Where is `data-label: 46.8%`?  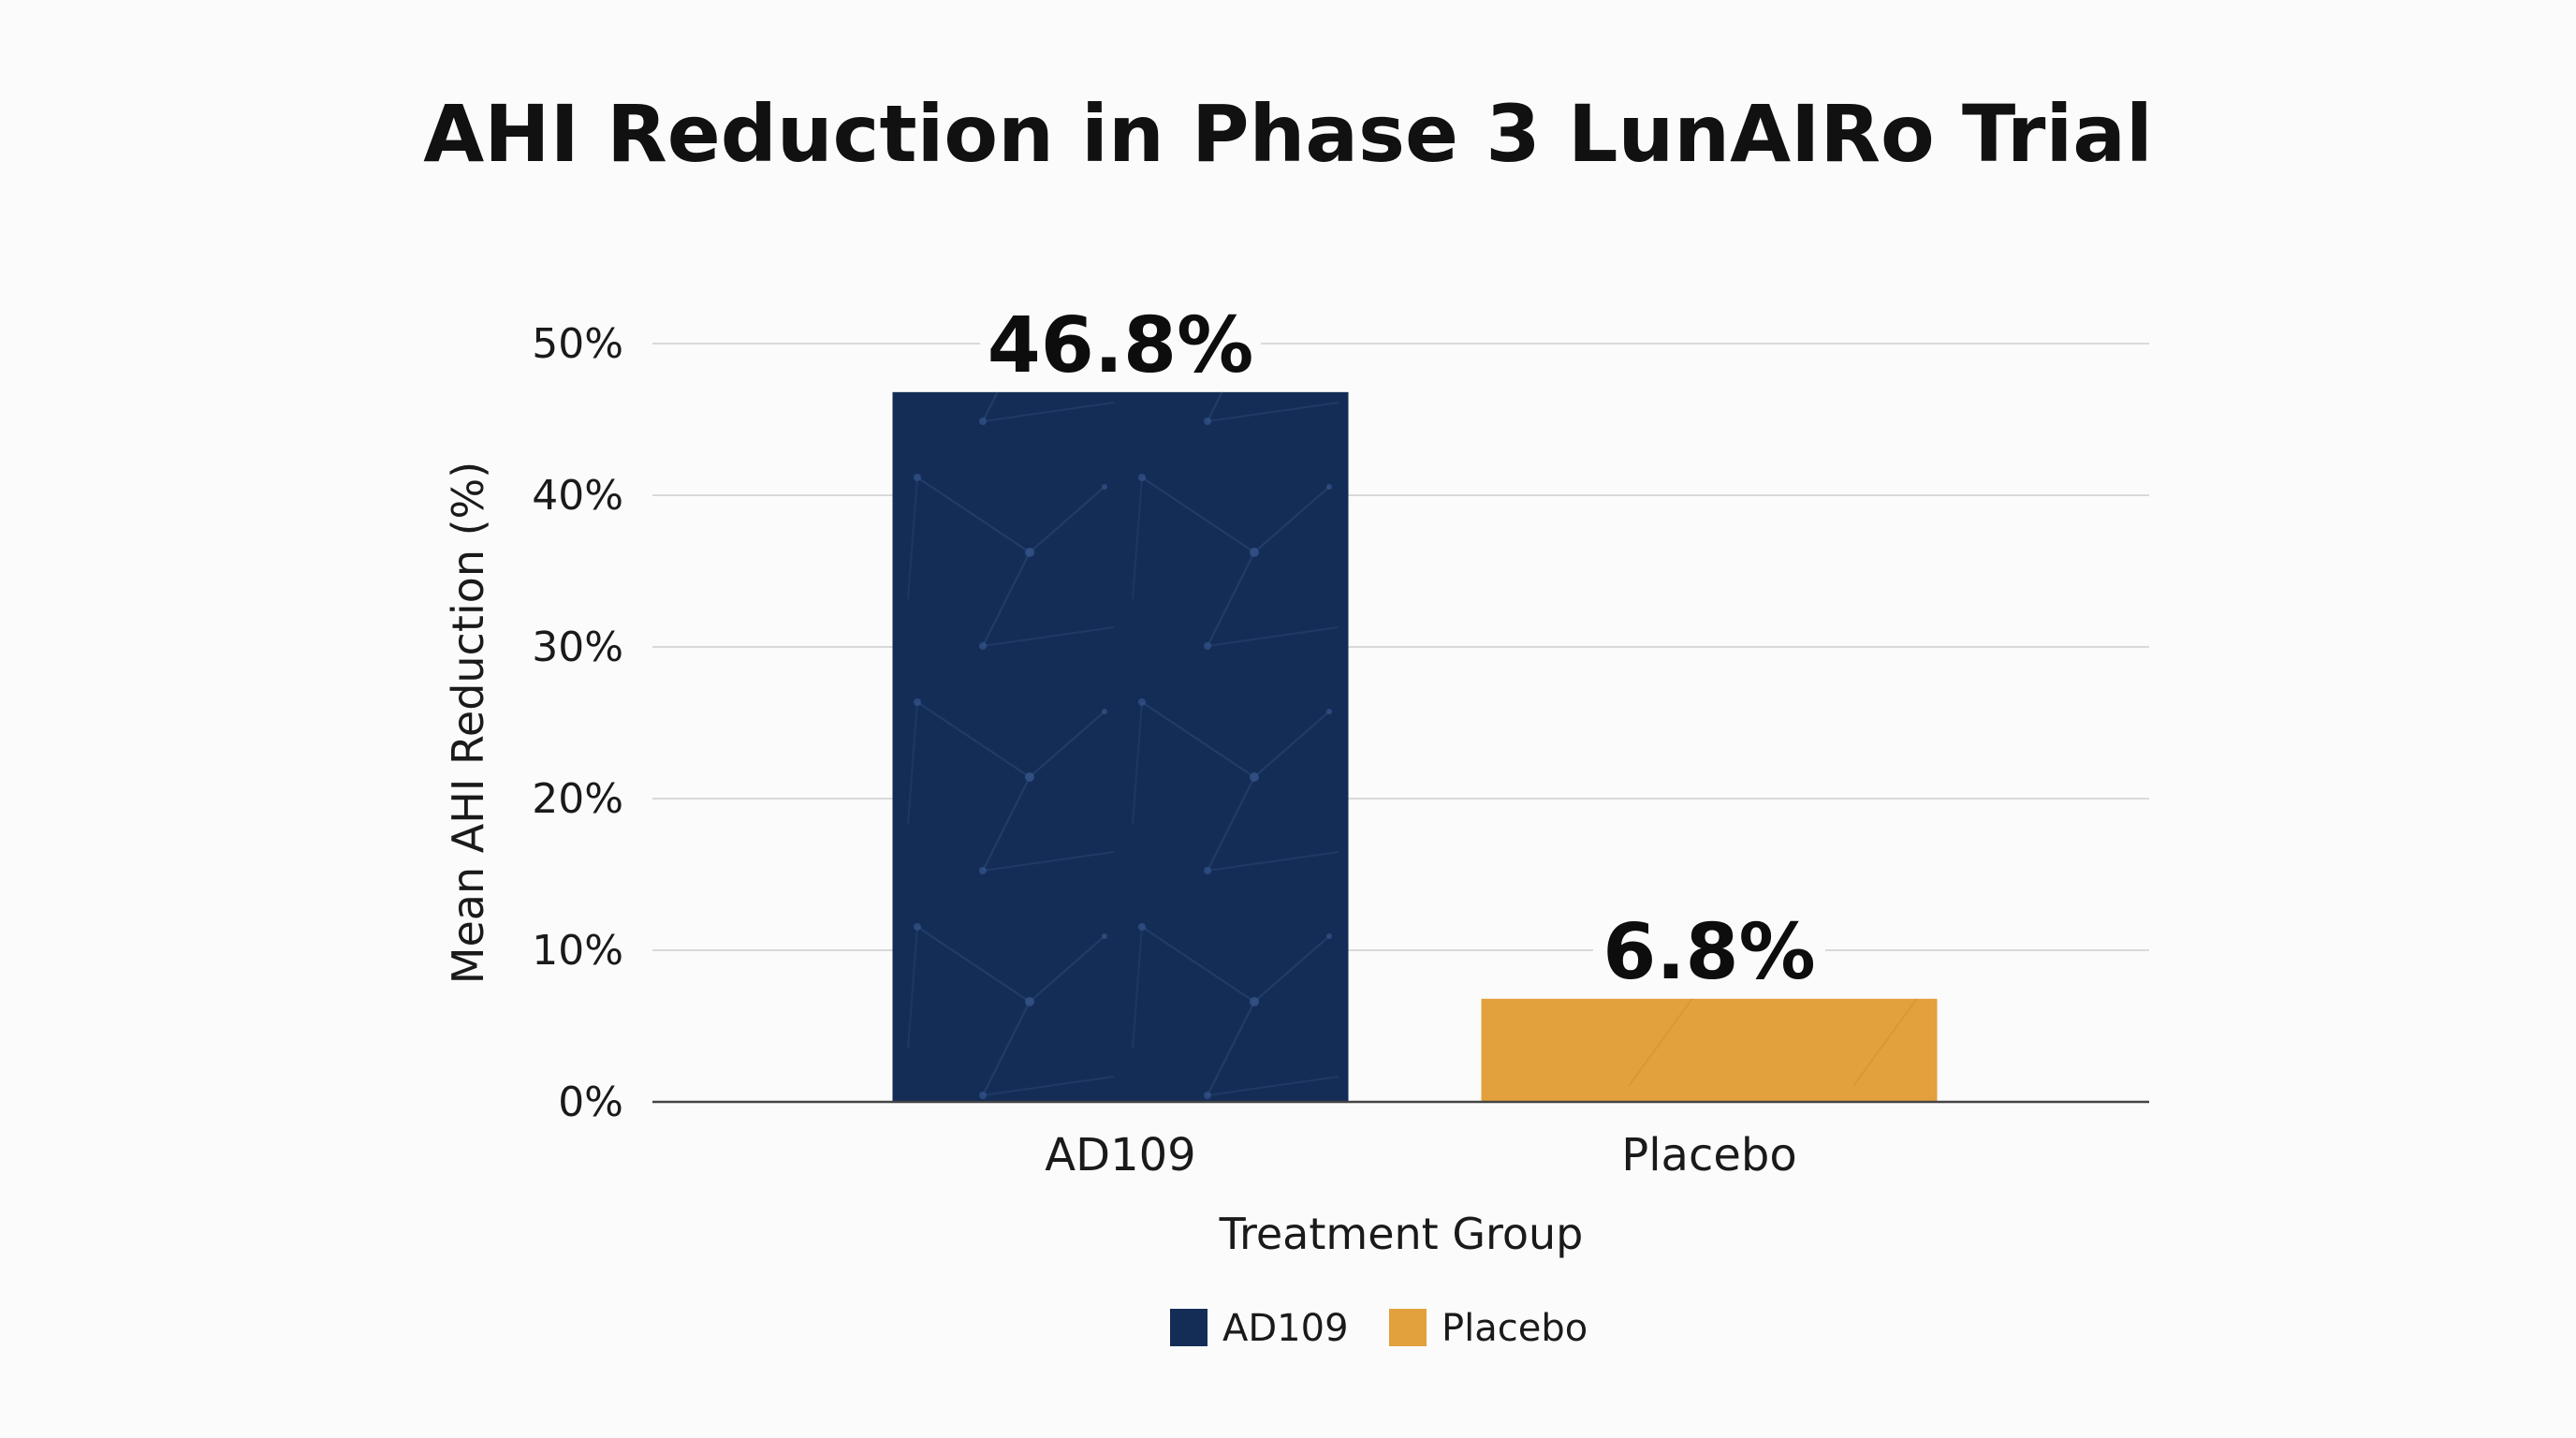
data-label: 46.8% is located at coordinates (1120, 345).